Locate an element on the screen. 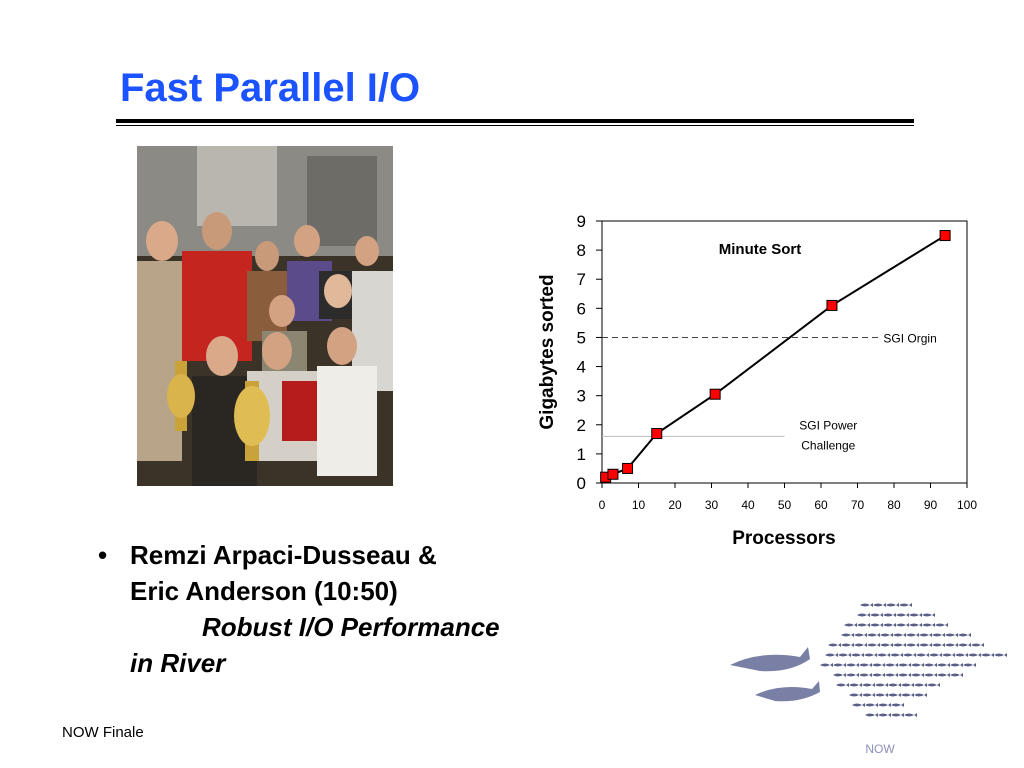 This screenshot has height=768, width=1024. bullet-line-1: Remzi Arpaci-Dusseau & is located at coordinates (283, 555).